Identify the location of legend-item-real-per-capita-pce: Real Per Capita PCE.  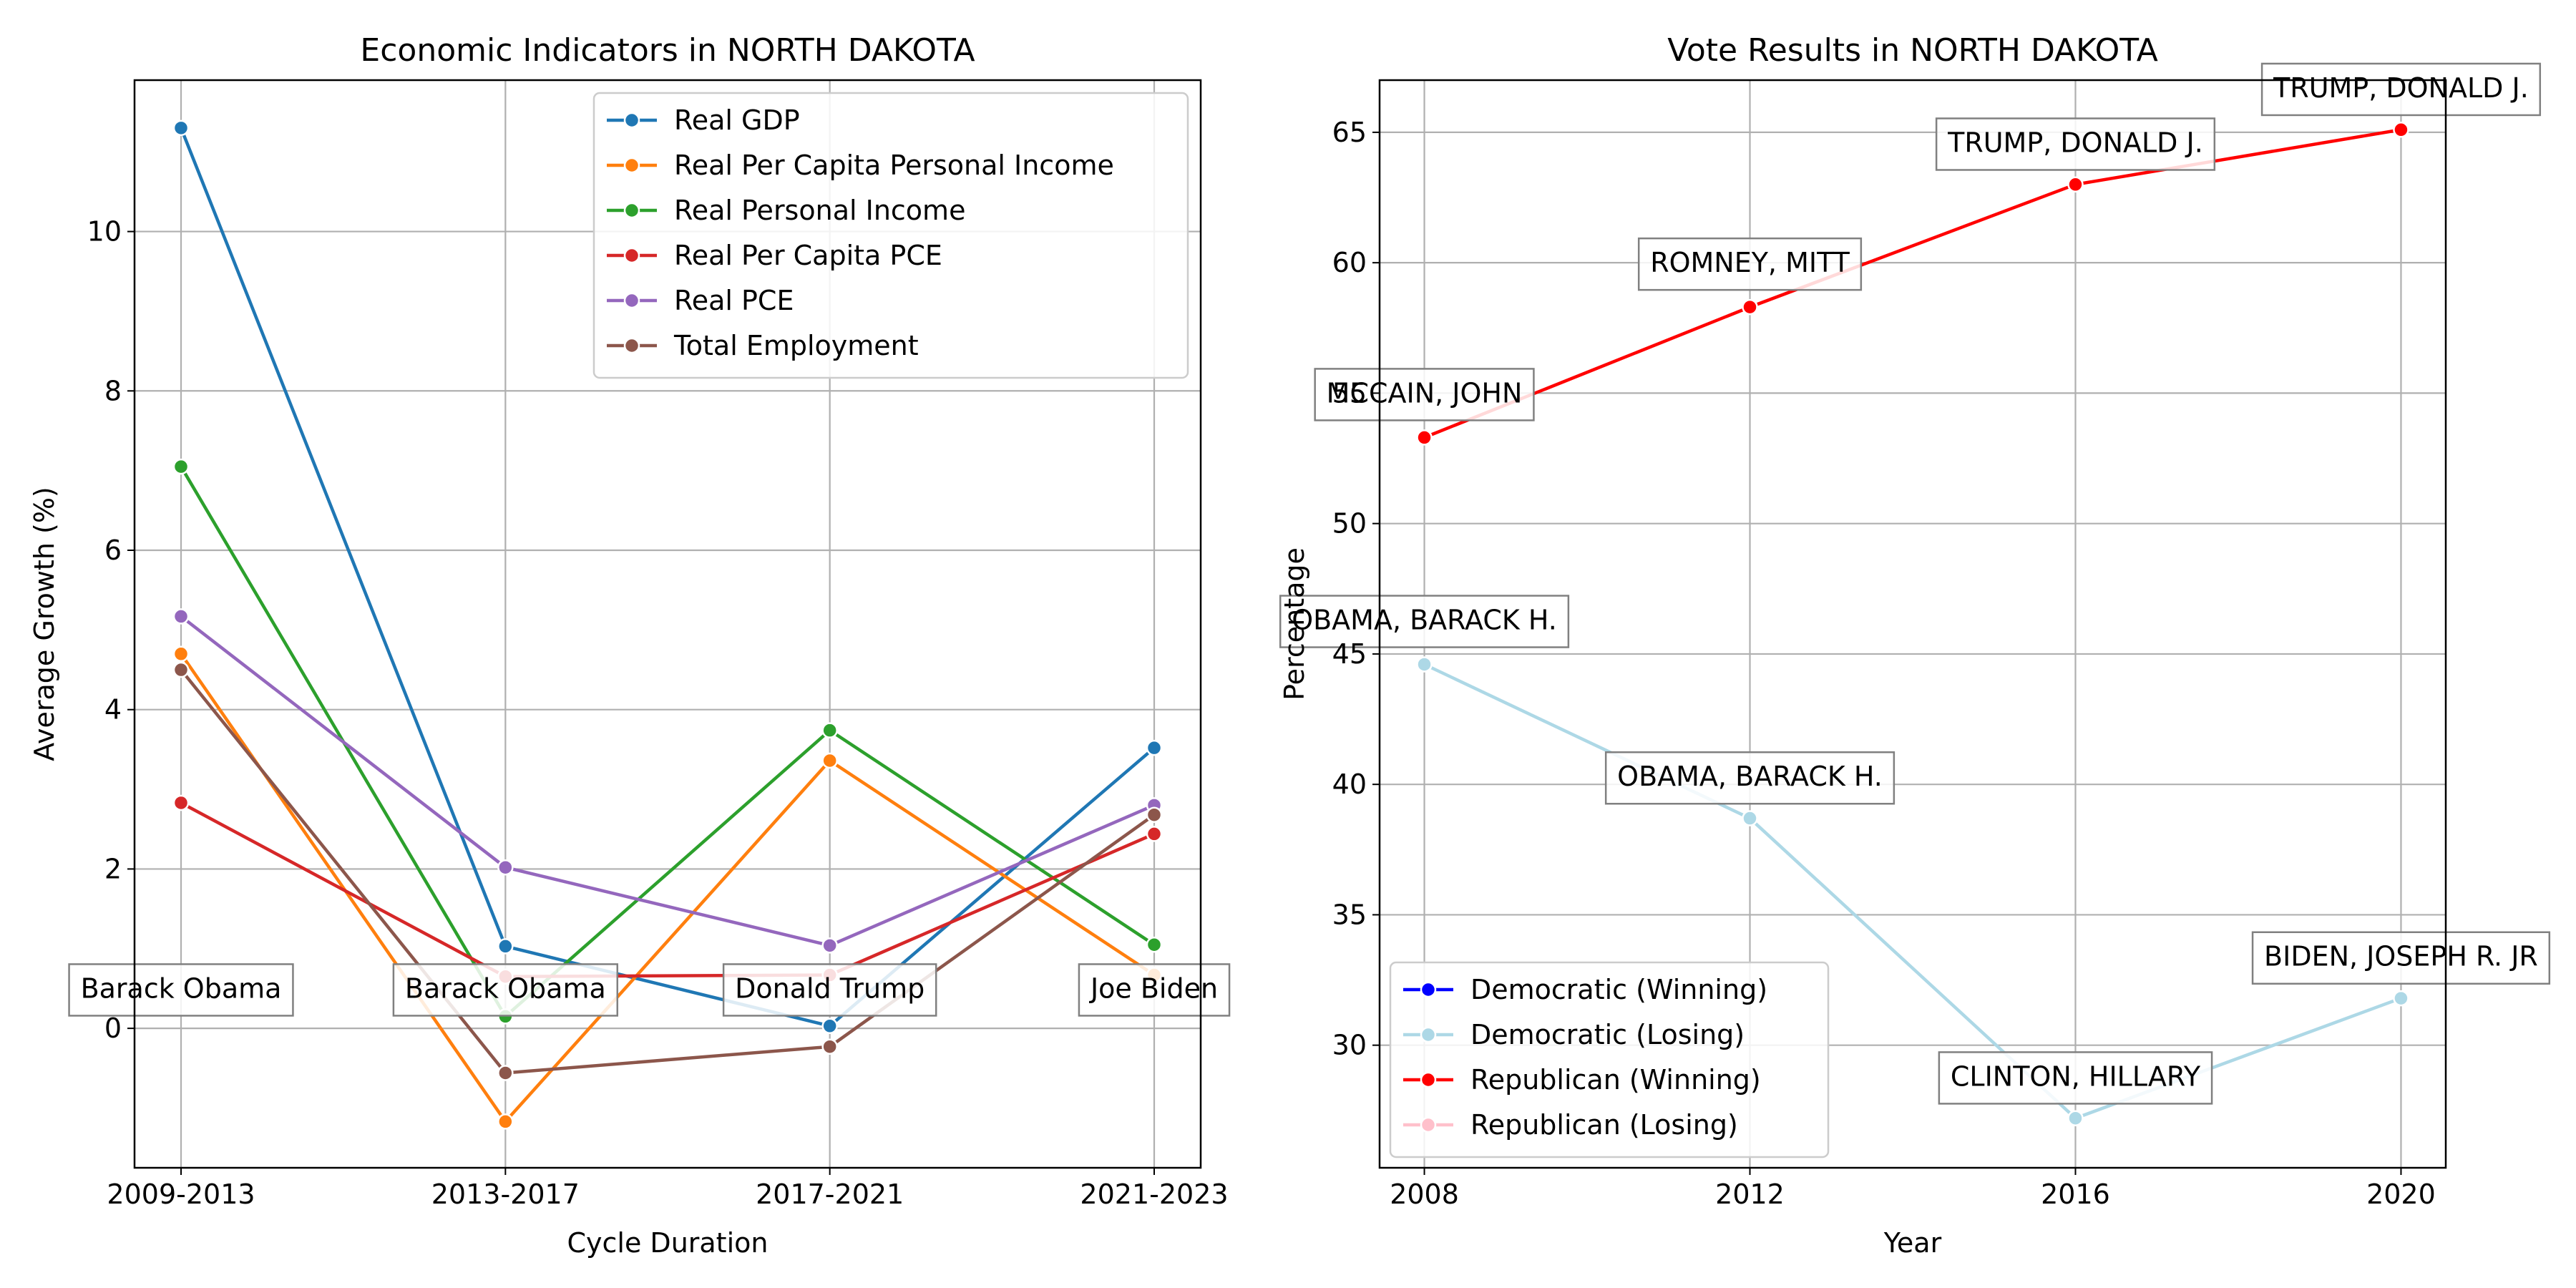
(774, 255).